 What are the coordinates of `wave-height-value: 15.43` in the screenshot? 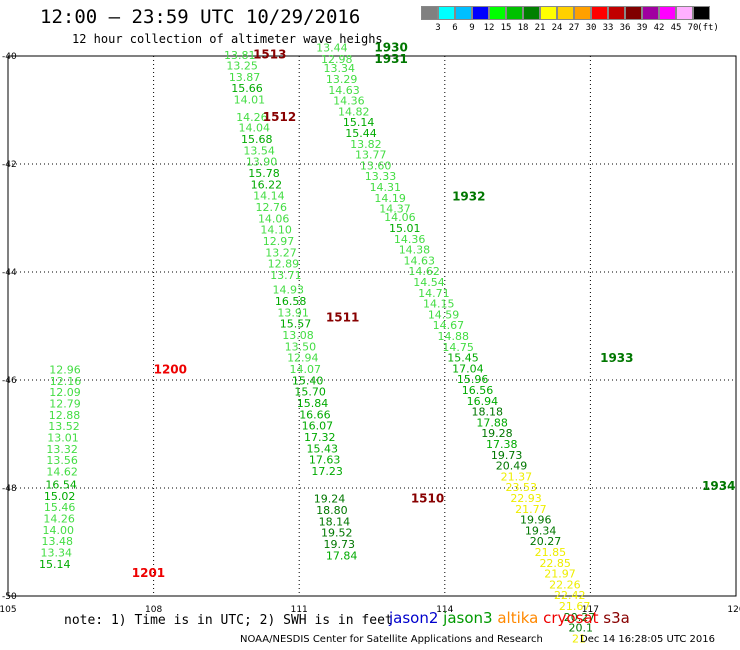 It's located at (322, 448).